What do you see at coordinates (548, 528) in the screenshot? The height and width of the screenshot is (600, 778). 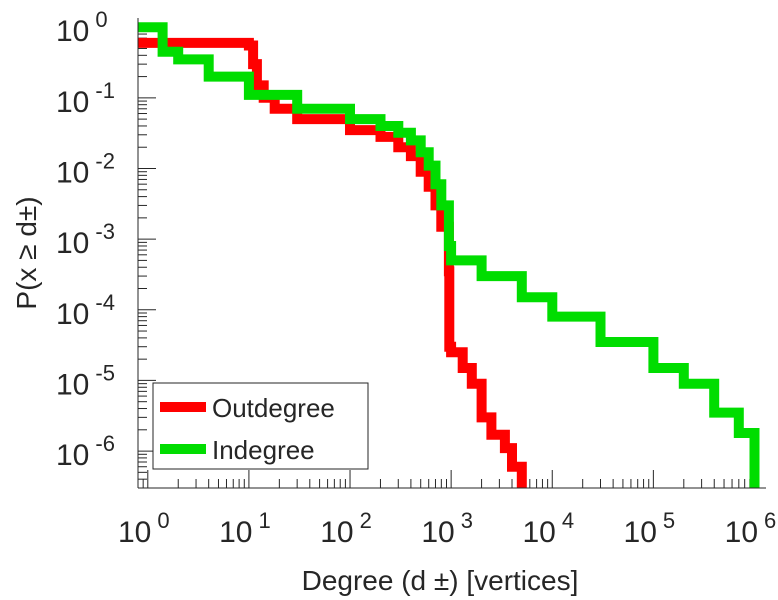 I see `x-tick-label: 10 4` at bounding box center [548, 528].